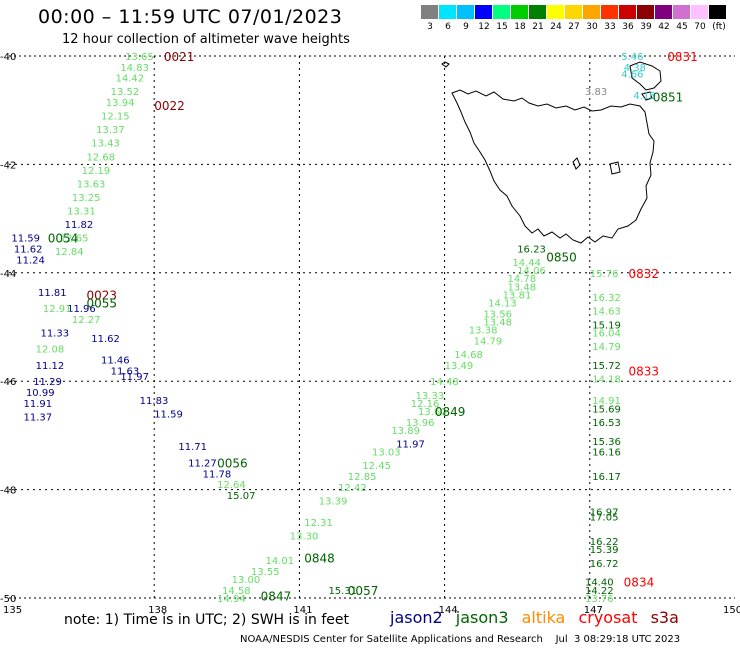 Image resolution: width=740 pixels, height=650 pixels. I want to click on wave-height-value: 13.03, so click(386, 453).